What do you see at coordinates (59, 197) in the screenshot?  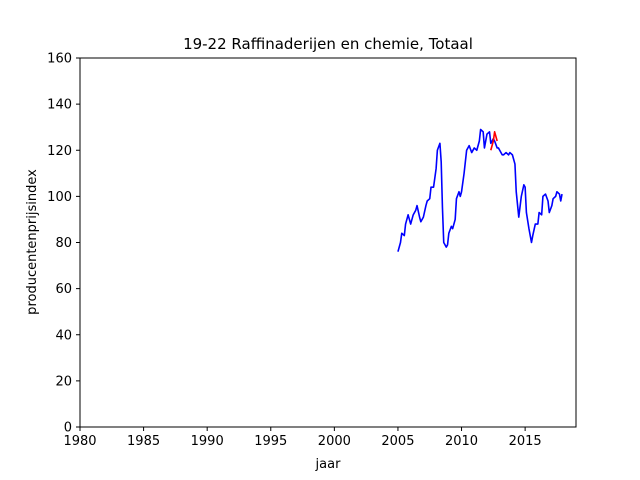 I see `y-tick-label: 100` at bounding box center [59, 197].